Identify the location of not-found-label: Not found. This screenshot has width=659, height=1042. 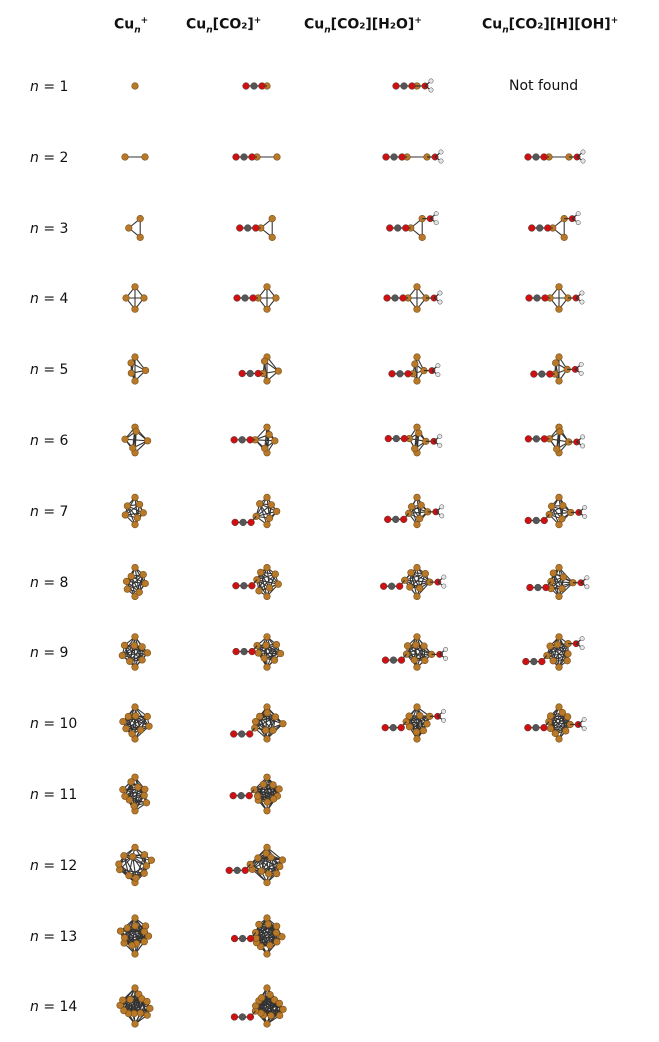
(543, 86).